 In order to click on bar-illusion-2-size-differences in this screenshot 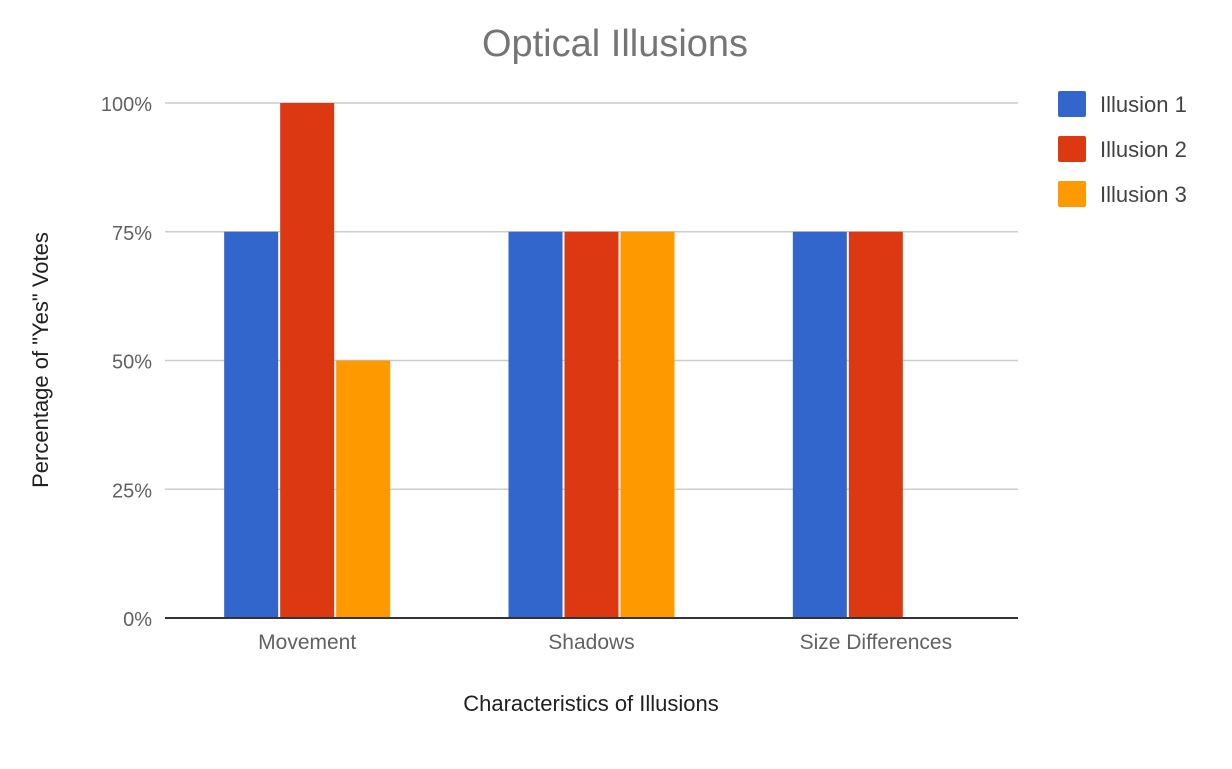, I will do `click(875, 424)`.